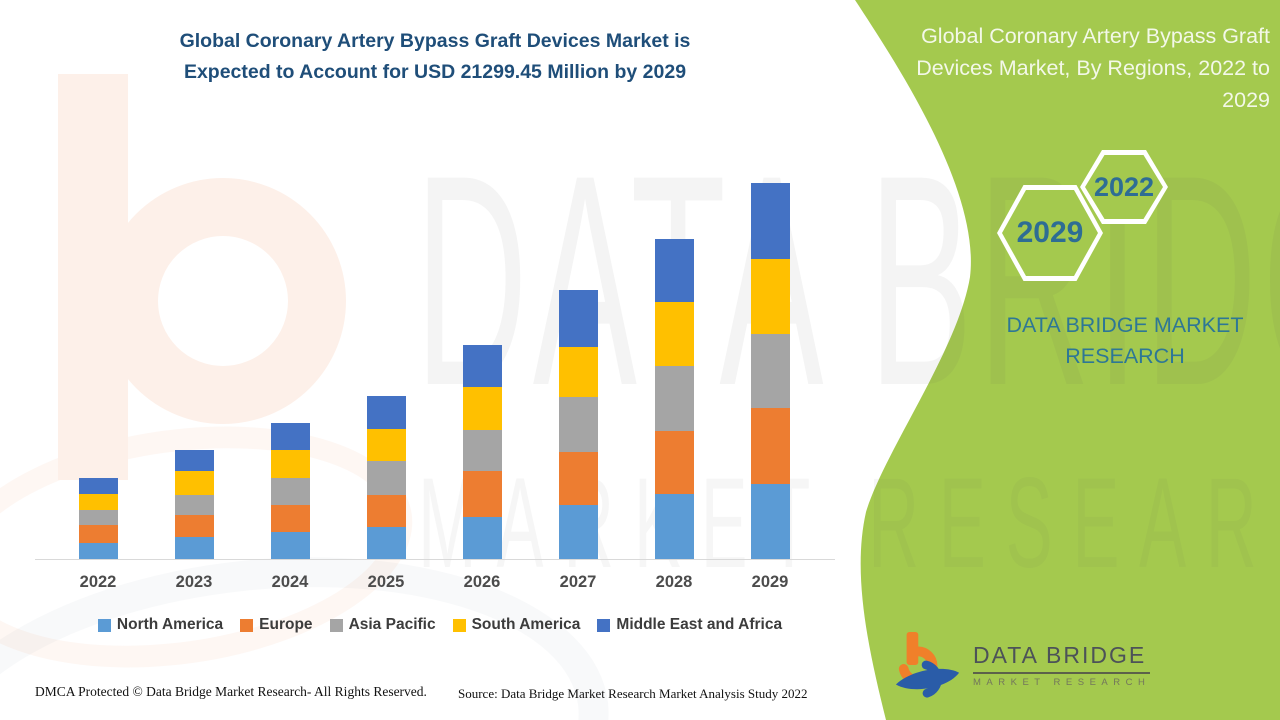  What do you see at coordinates (98, 485) in the screenshot?
I see `bar-segment-middle-east-and-africa-2022` at bounding box center [98, 485].